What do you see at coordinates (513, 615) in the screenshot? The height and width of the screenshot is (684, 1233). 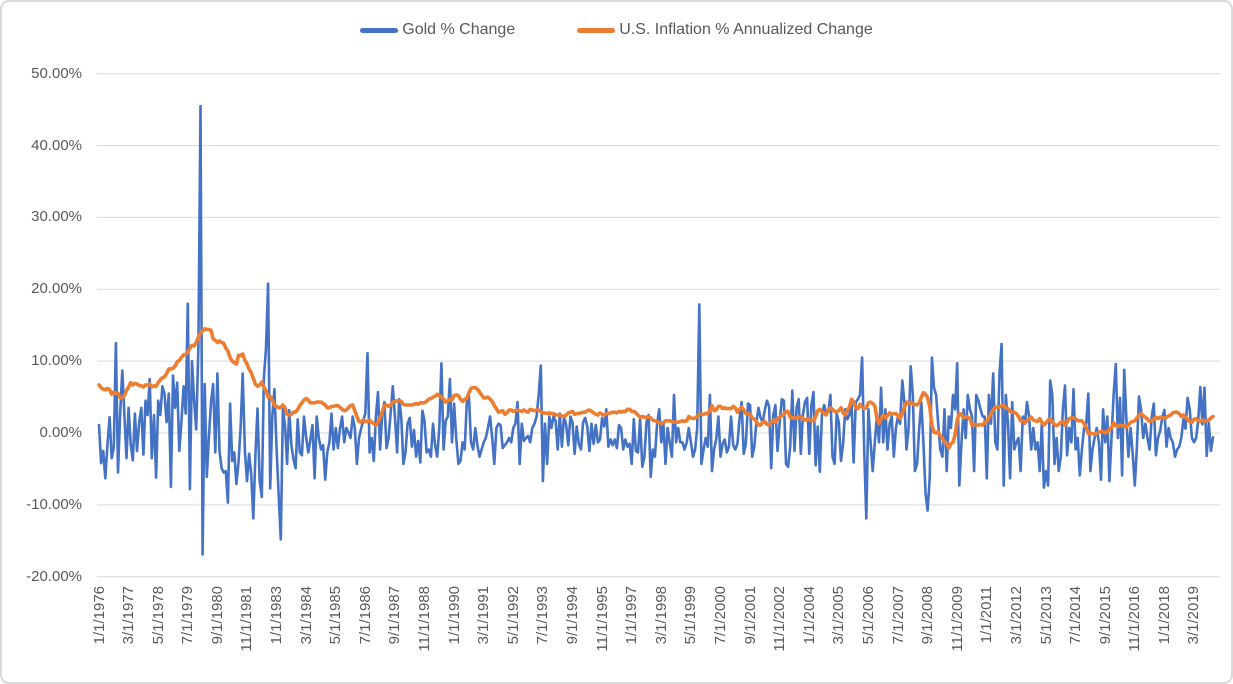 I see `x-axis-label: 5/1/1992` at bounding box center [513, 615].